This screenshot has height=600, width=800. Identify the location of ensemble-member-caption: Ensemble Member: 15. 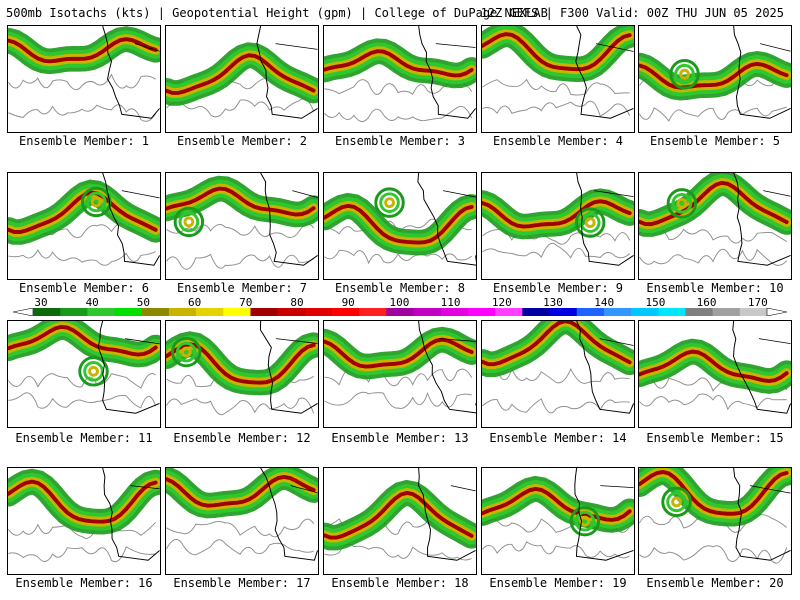
(715, 438).